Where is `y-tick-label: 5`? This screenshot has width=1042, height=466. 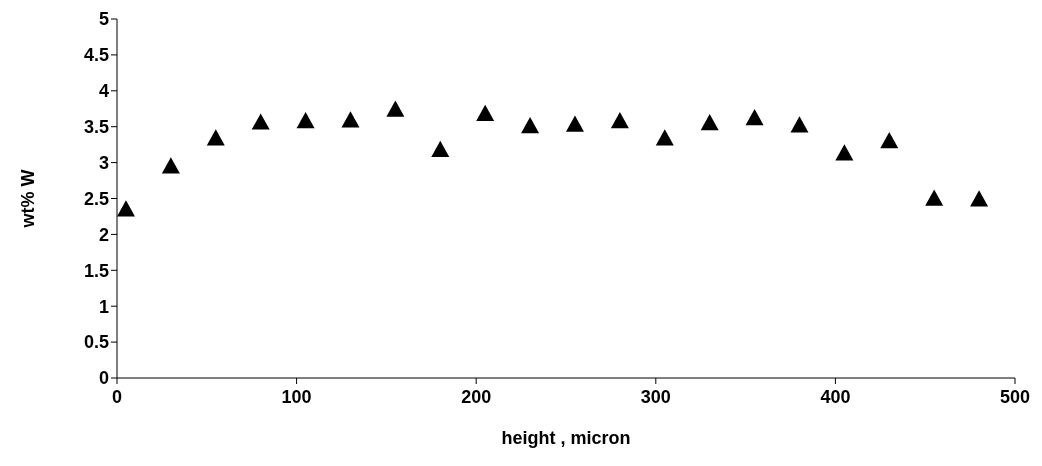 y-tick-label: 5 is located at coordinates (103, 19).